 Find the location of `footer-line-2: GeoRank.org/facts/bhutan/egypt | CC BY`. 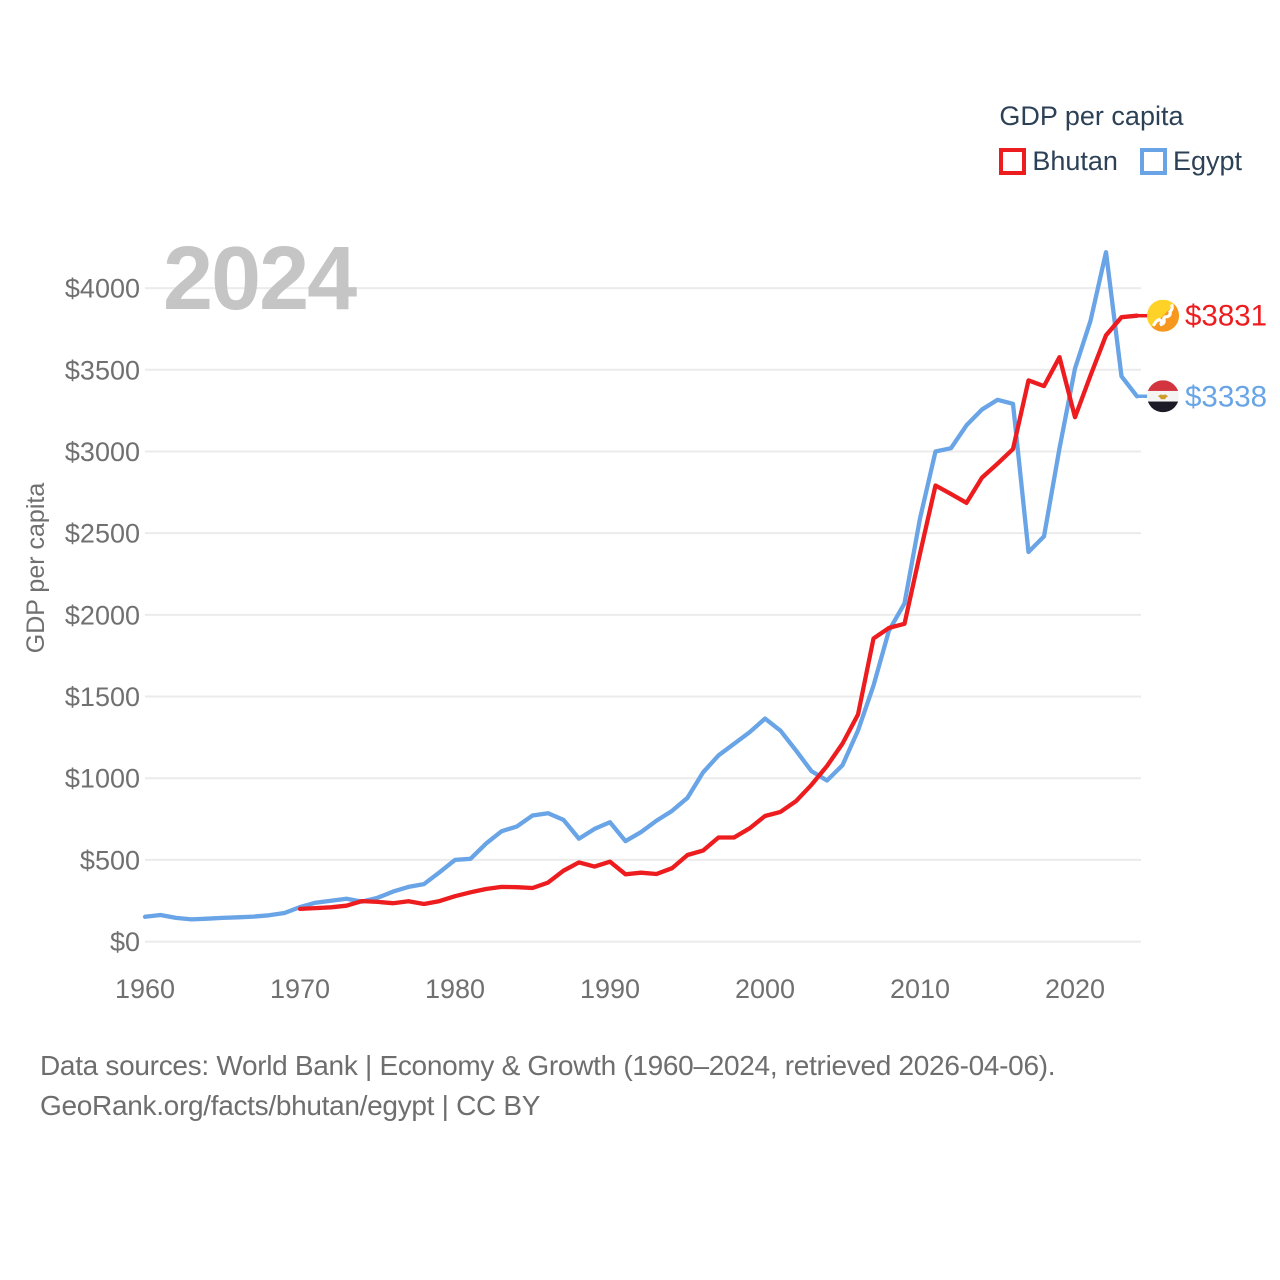

footer-line-2: GeoRank.org/facts/bhutan/egypt | CC BY is located at coordinates (290, 1105).